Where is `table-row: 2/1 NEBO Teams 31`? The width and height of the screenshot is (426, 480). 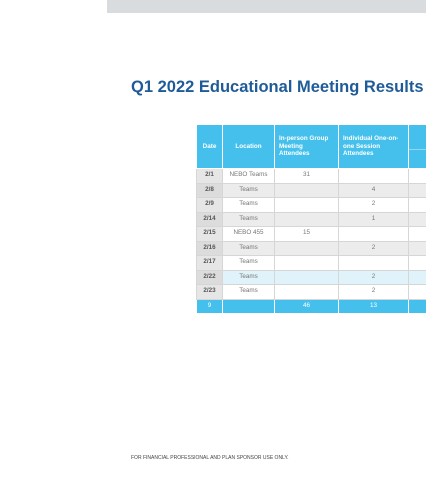
table-row: 2/1 NEBO Teams 31 is located at coordinates (311, 176).